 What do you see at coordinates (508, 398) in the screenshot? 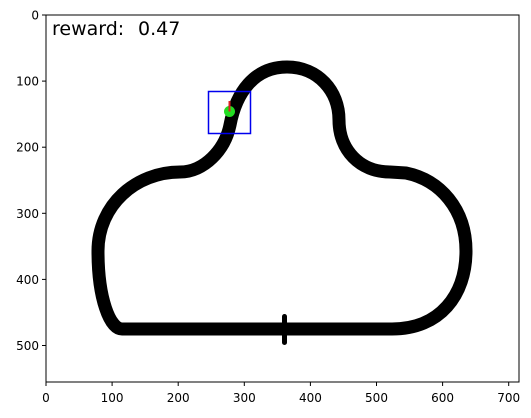
I see `x-tick-label: 700` at bounding box center [508, 398].